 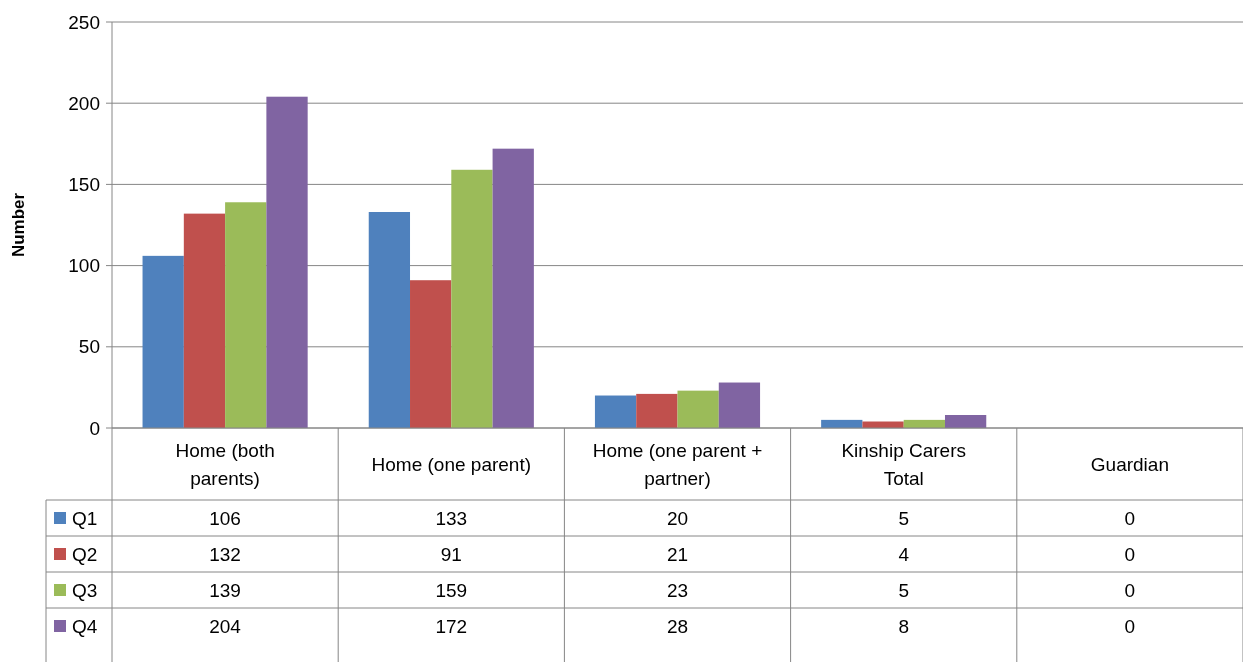 What do you see at coordinates (225, 554) in the screenshot?
I see `data-label: 132` at bounding box center [225, 554].